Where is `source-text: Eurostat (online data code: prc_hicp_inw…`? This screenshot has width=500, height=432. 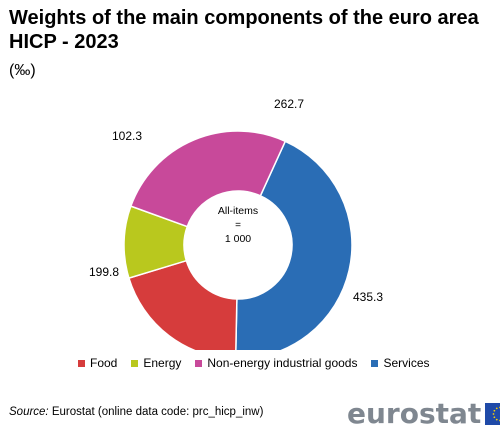
source-text: Eurostat (online data code: prc_hicp_inw… is located at coordinates (157, 412).